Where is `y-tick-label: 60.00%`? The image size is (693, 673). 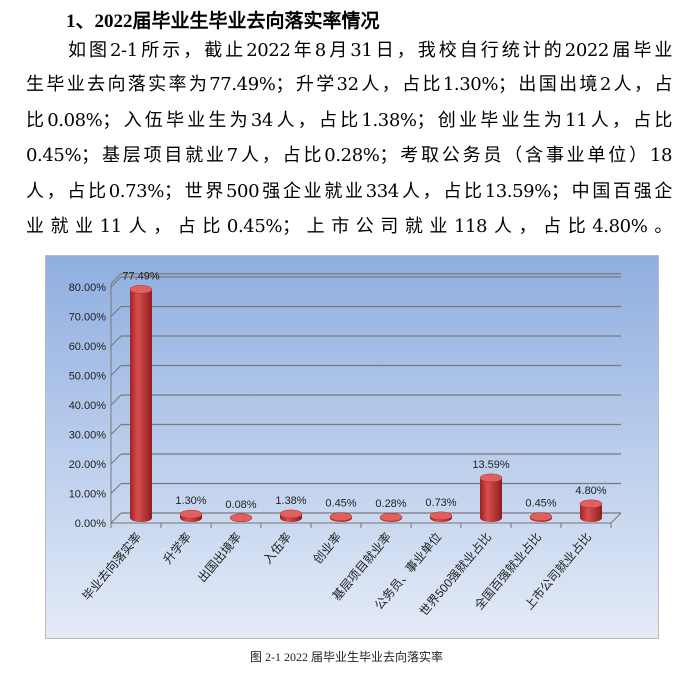
y-tick-label: 60.00% is located at coordinates (88, 347).